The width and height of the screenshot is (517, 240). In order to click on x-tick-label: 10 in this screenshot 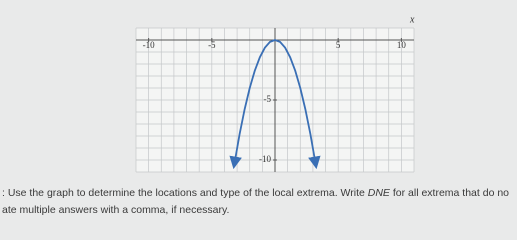, I will do `click(402, 45)`.